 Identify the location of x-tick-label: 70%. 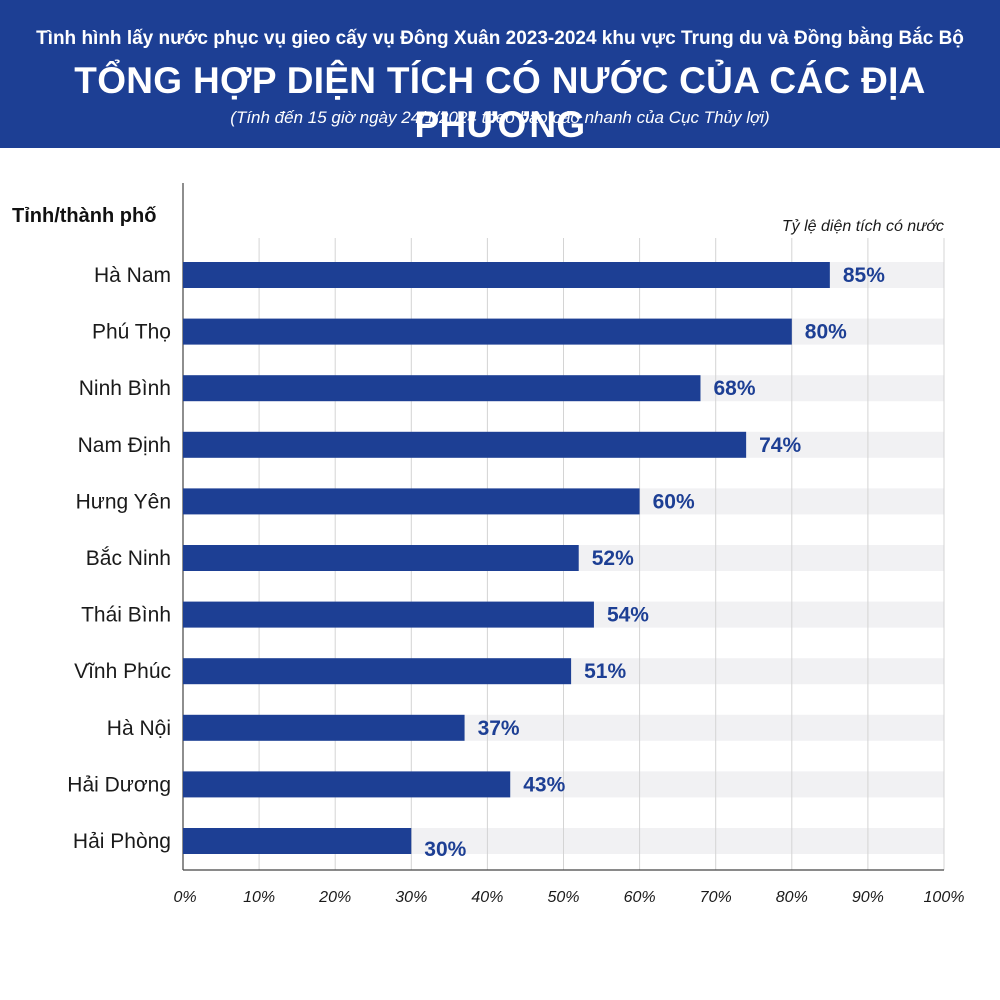
(716, 897).